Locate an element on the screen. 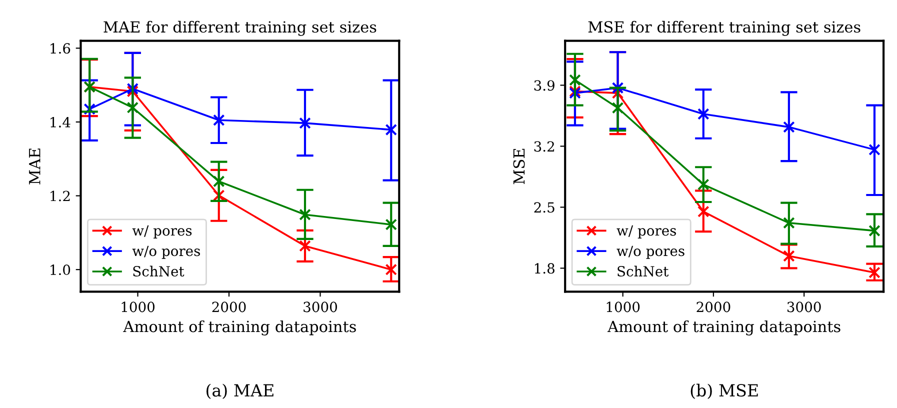 The image size is (897, 408). y-tick-label: 1.2 is located at coordinates (60, 196).